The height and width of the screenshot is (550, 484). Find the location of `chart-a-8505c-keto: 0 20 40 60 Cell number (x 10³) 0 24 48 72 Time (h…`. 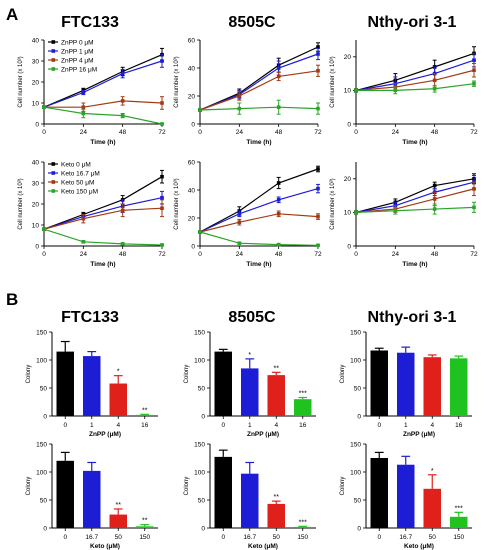

chart-a-8505c-keto: 0 20 40 60 Cell number (x 10³) 0 24 48 72 Time (h… is located at coordinates (248, 213).